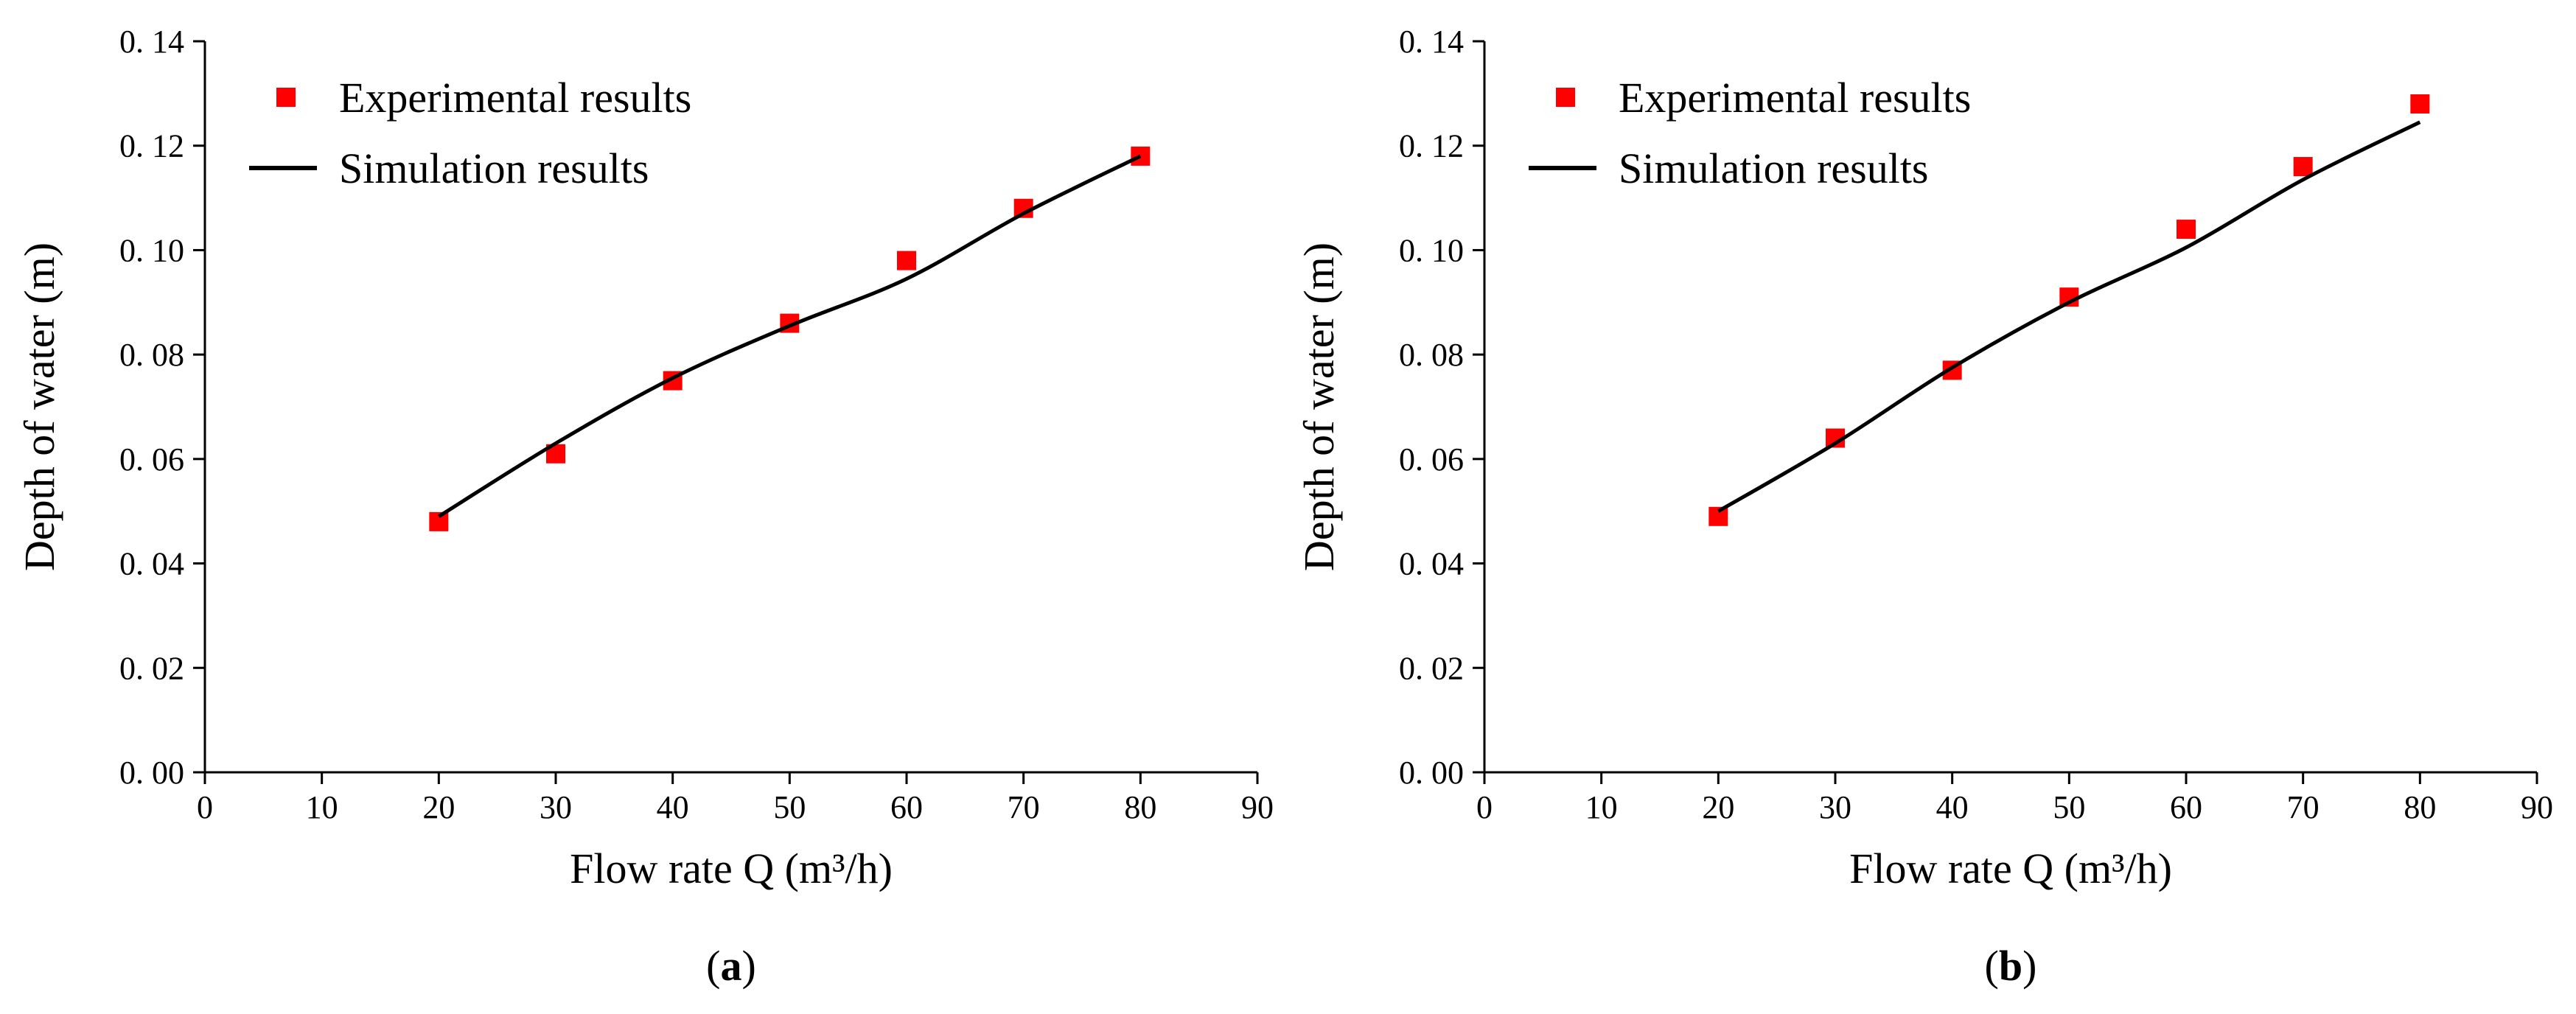 This screenshot has width=2576, height=1014. What do you see at coordinates (731, 966) in the screenshot?
I see `panel-label: (a)` at bounding box center [731, 966].